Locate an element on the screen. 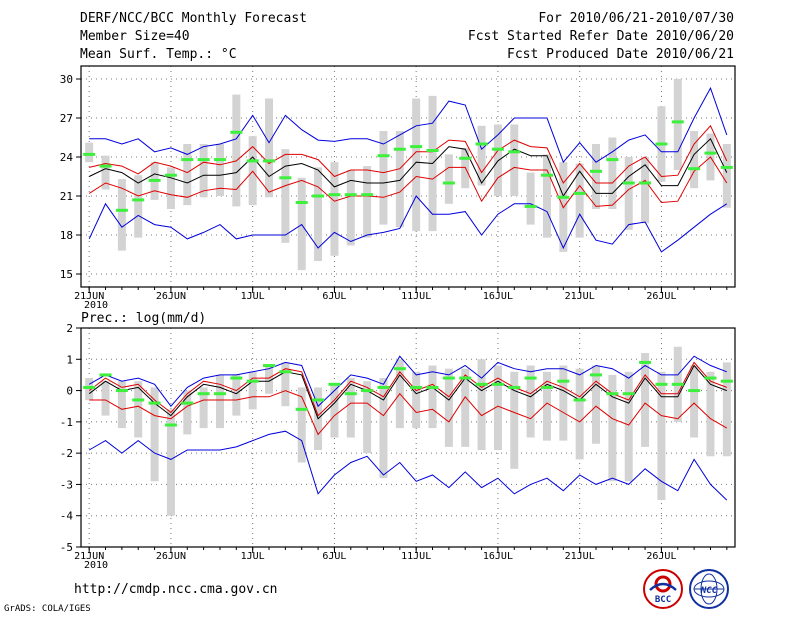 This screenshot has width=800, height=618. series-line-outer-upper is located at coordinates (408, 125).